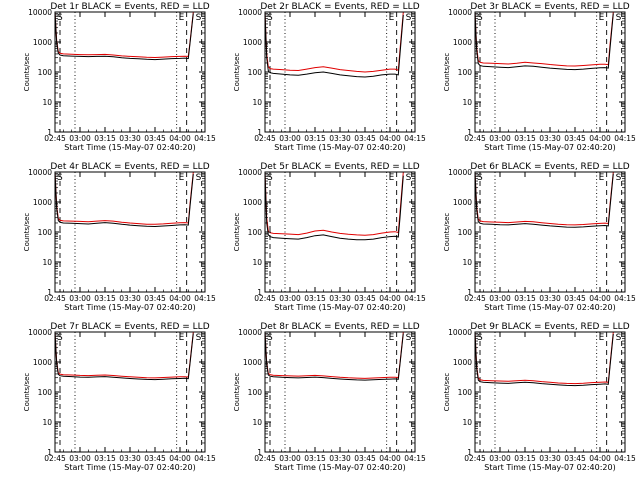 The image size is (640, 480). Describe the element at coordinates (129, 167) in the screenshot. I see `panel-title: Det 4r BLACK = Events, RED = LLD` at that location.